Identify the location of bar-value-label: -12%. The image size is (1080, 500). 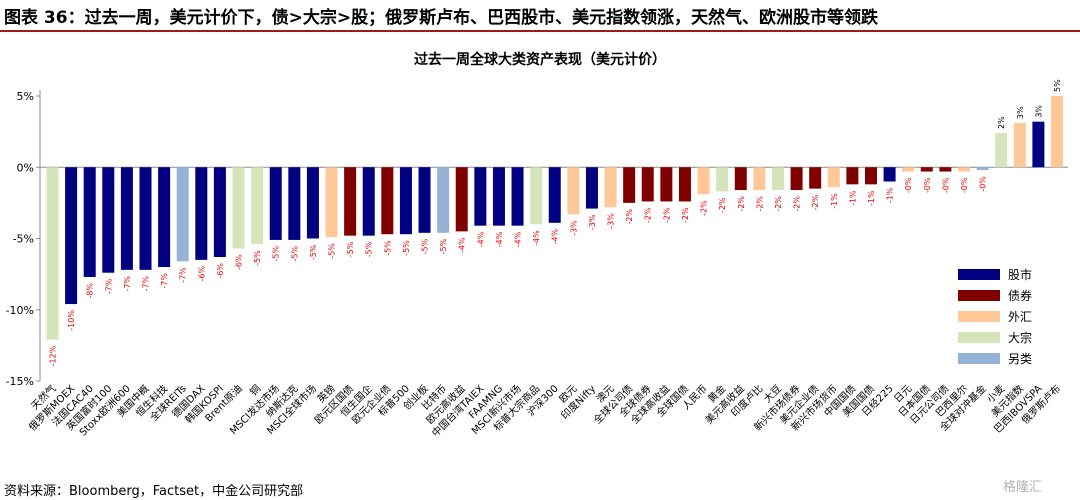
(53, 355).